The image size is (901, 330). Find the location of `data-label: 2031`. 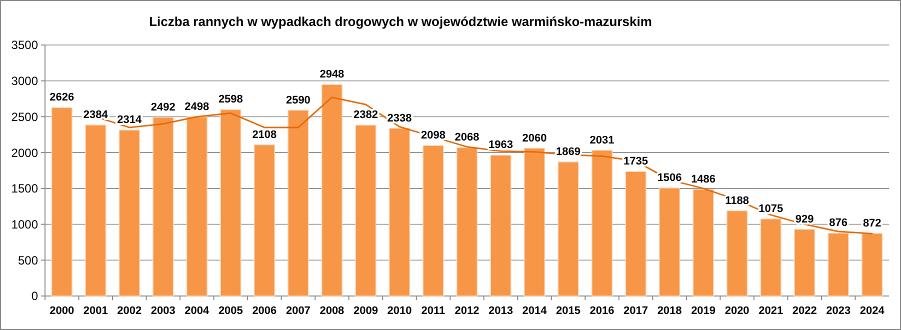

data-label: 2031 is located at coordinates (602, 140).